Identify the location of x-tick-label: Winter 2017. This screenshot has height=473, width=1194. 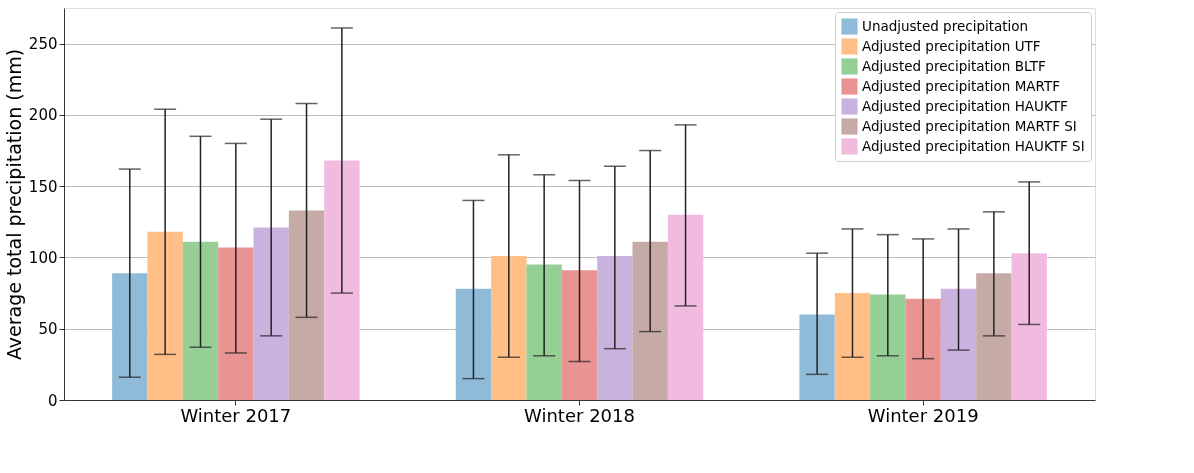
(236, 415).